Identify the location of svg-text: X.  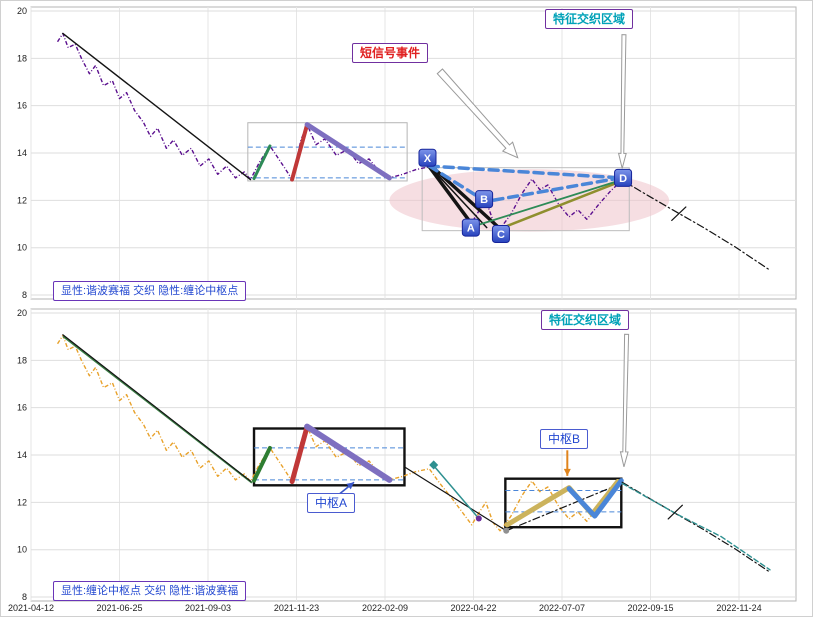
(428, 159).